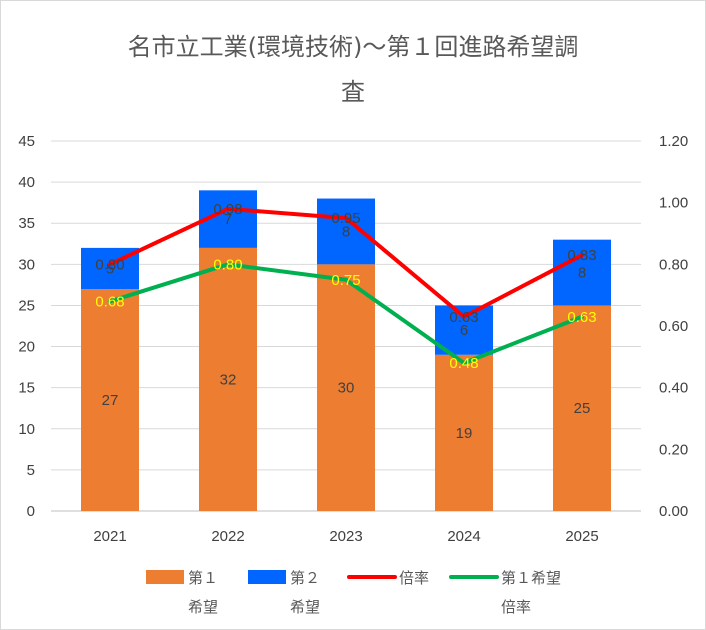 The width and height of the screenshot is (706, 630). I want to click on chart-title-line-1: 名市立工業(環境技術)〜第１回進路希望調, so click(353, 47).